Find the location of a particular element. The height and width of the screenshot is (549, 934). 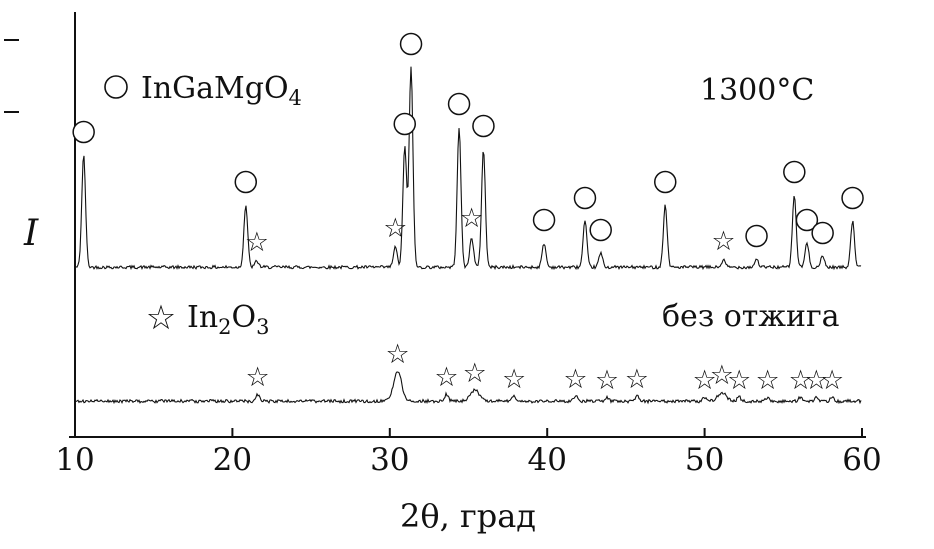

legend-circle-icon is located at coordinates (116, 87).